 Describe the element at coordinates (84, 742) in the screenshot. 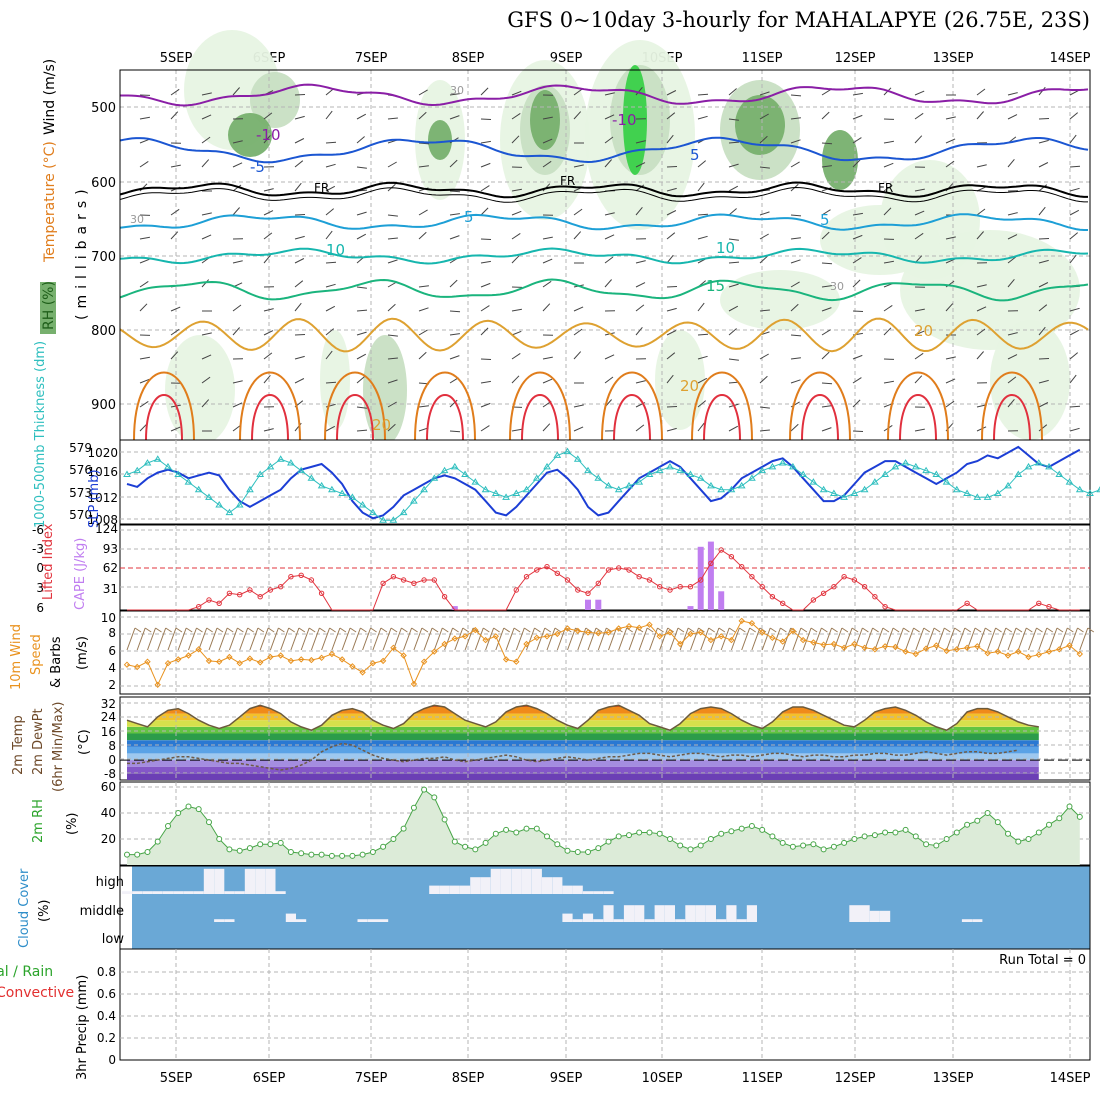

I see `ylabel-temp-unit: (°C)` at that location.